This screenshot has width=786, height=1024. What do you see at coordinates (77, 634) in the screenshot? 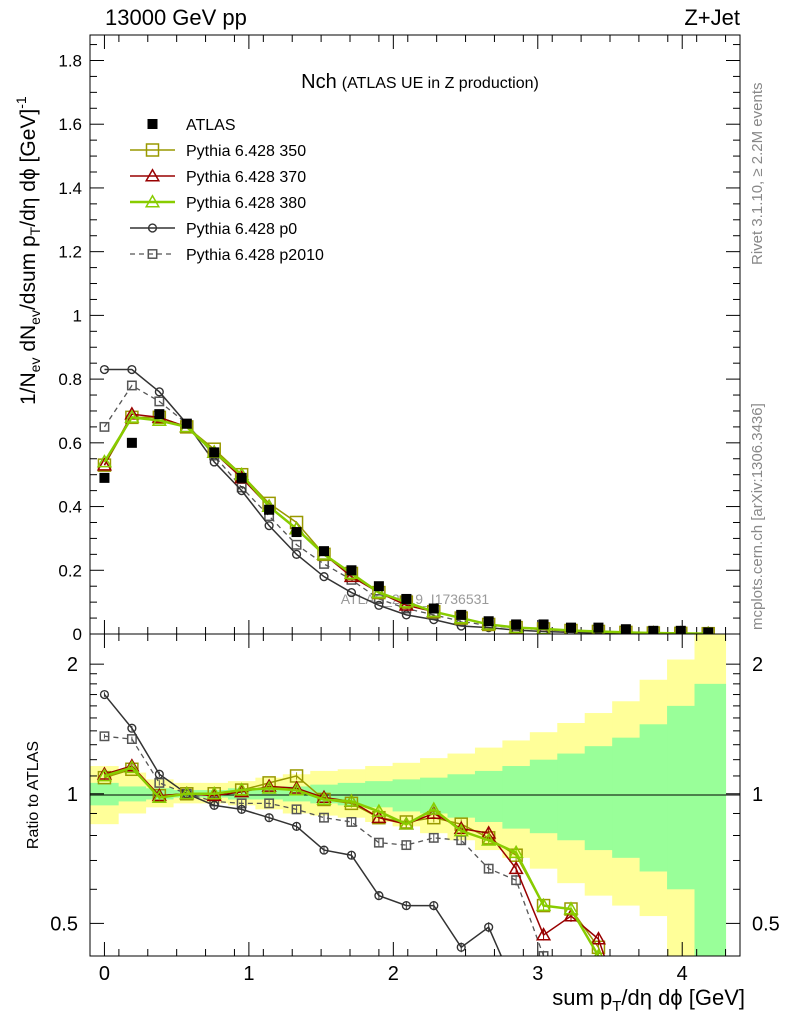
I see `main-ytick-zero: 0` at bounding box center [77, 634].